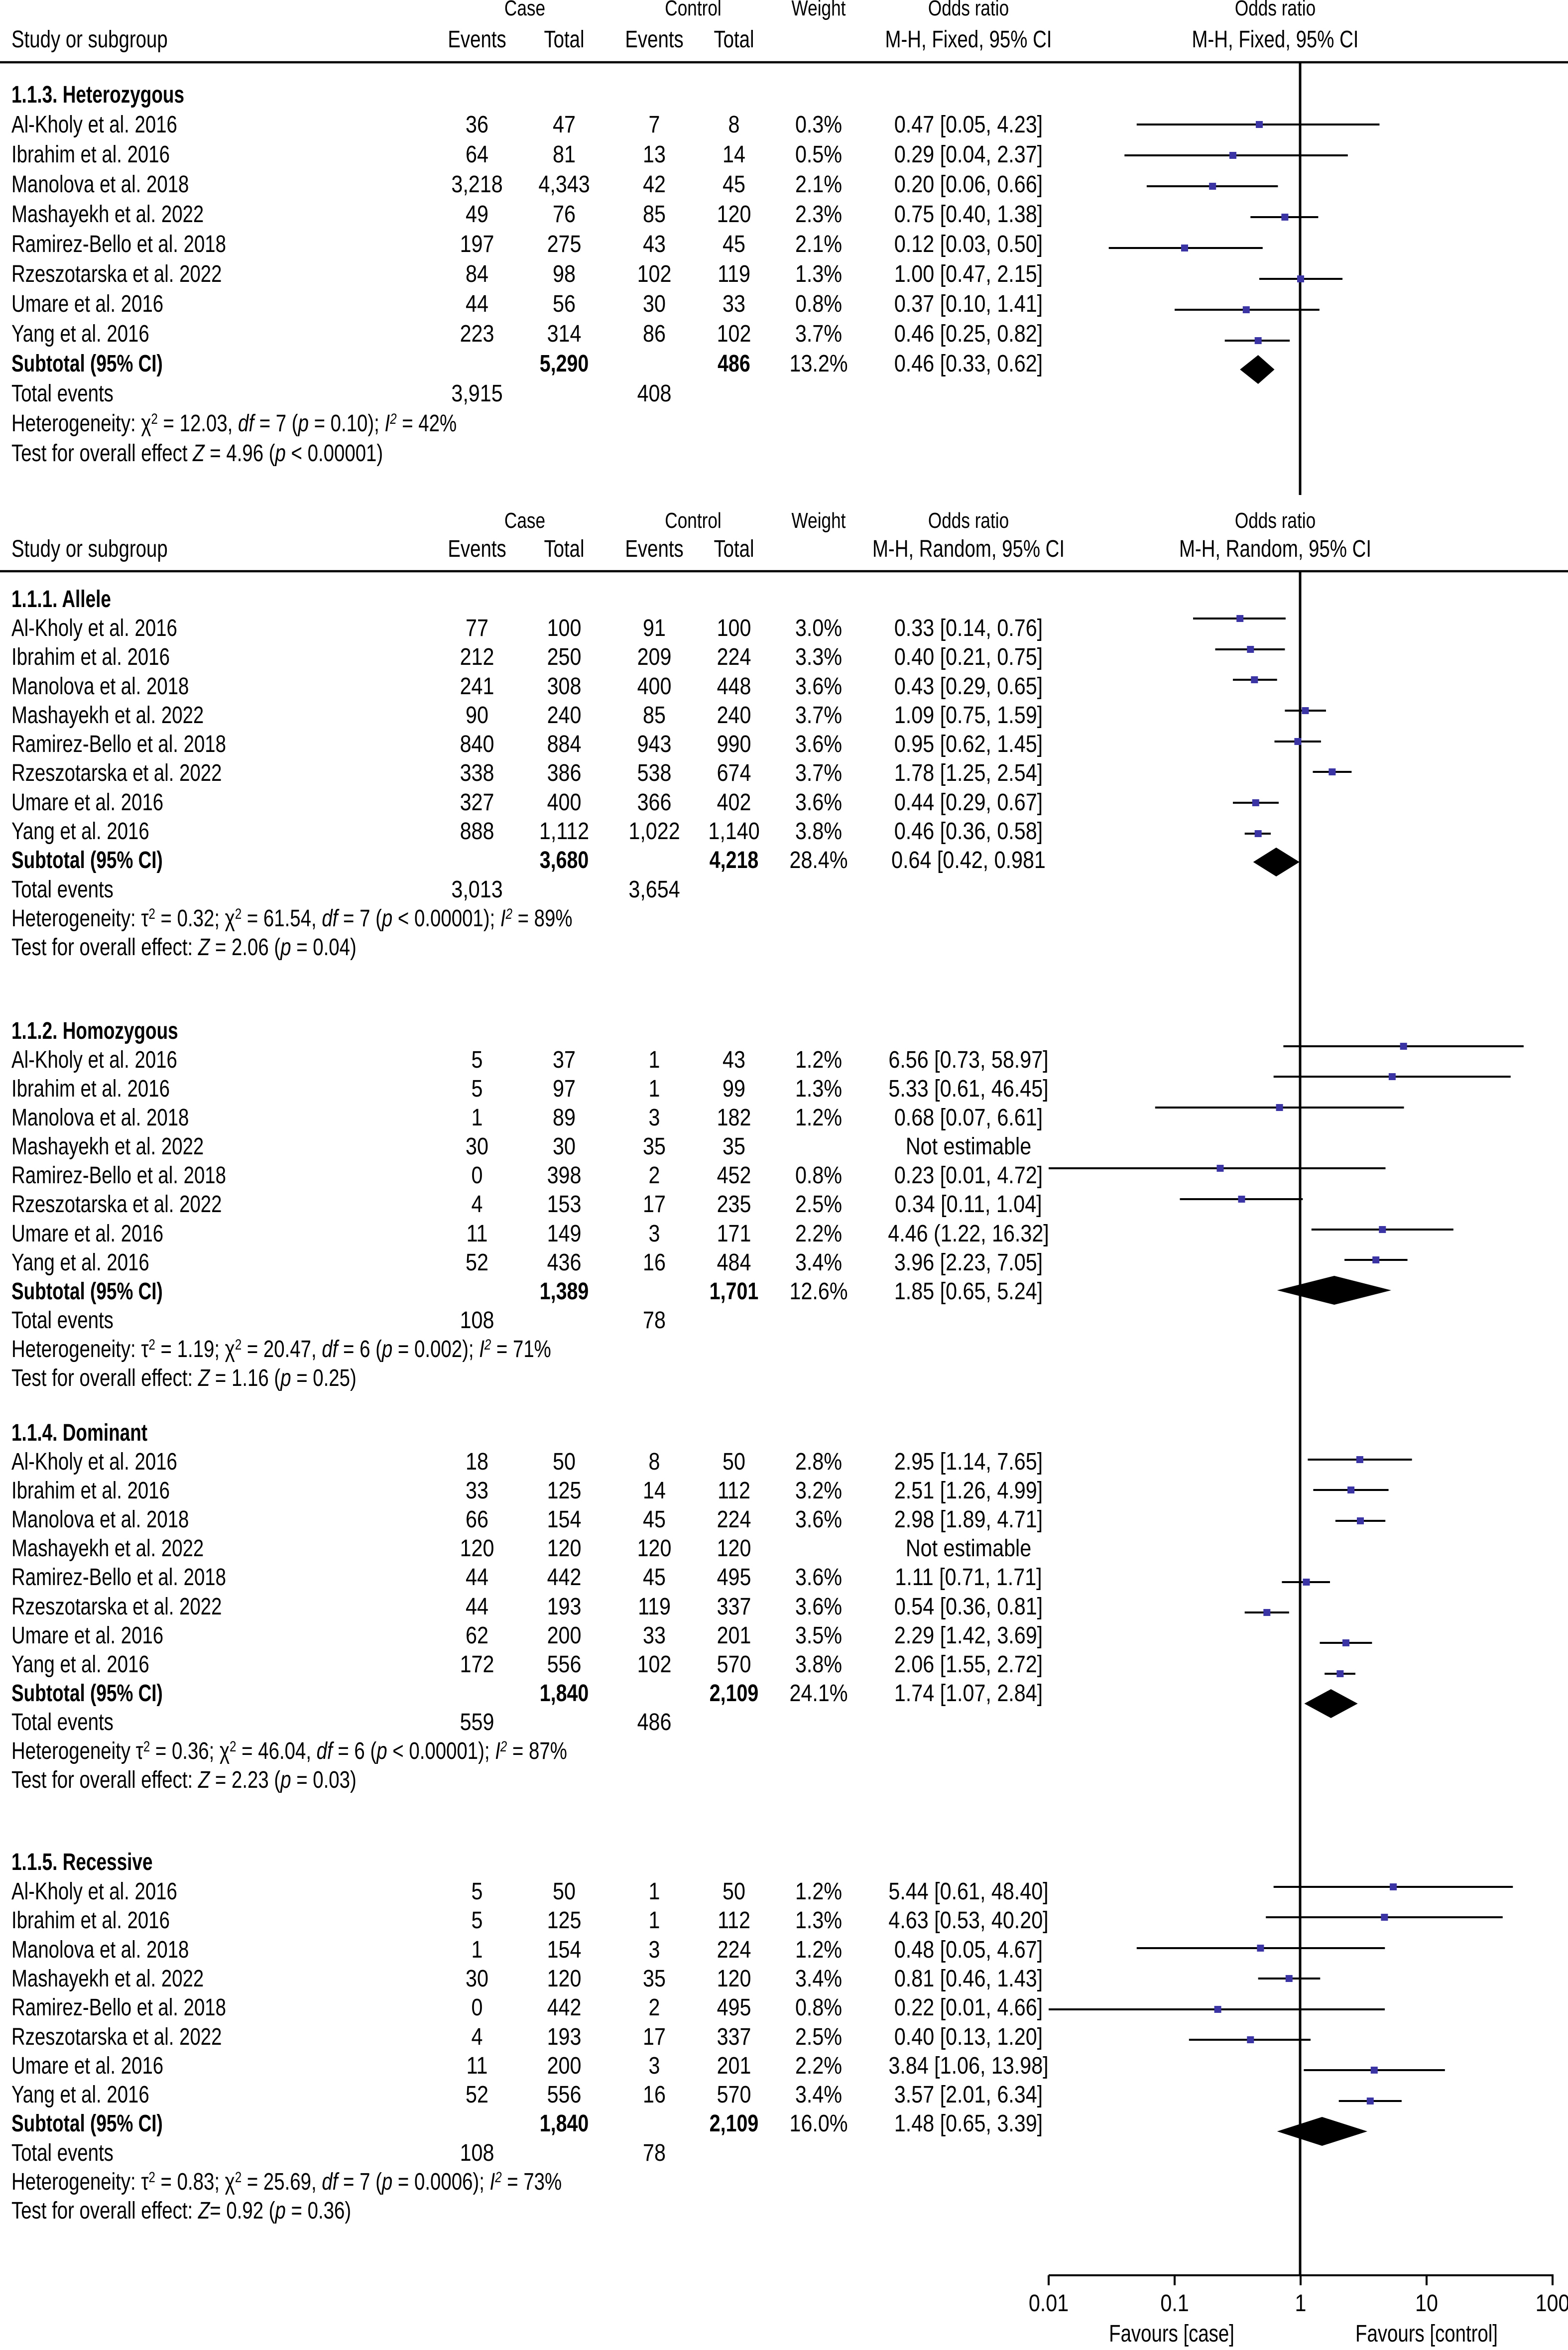 The height and width of the screenshot is (2350, 1568). Describe the element at coordinates (734, 773) in the screenshot. I see `svg-text: 674` at that location.